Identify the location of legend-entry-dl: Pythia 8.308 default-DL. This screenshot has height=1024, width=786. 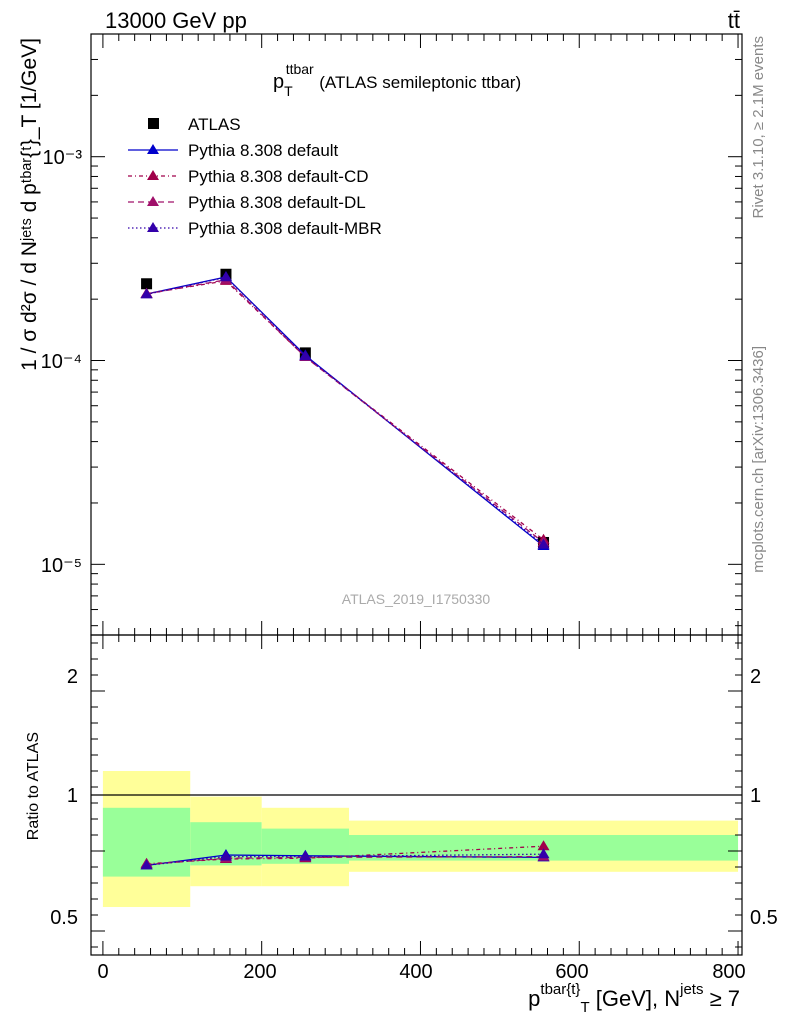
(247, 202).